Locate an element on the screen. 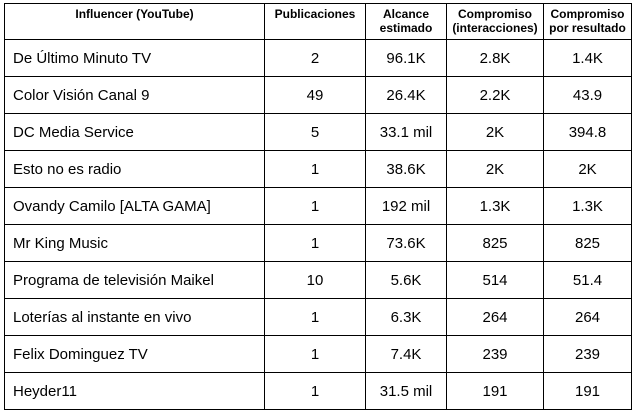  cell-por-resultado: 51.4 is located at coordinates (587, 280).